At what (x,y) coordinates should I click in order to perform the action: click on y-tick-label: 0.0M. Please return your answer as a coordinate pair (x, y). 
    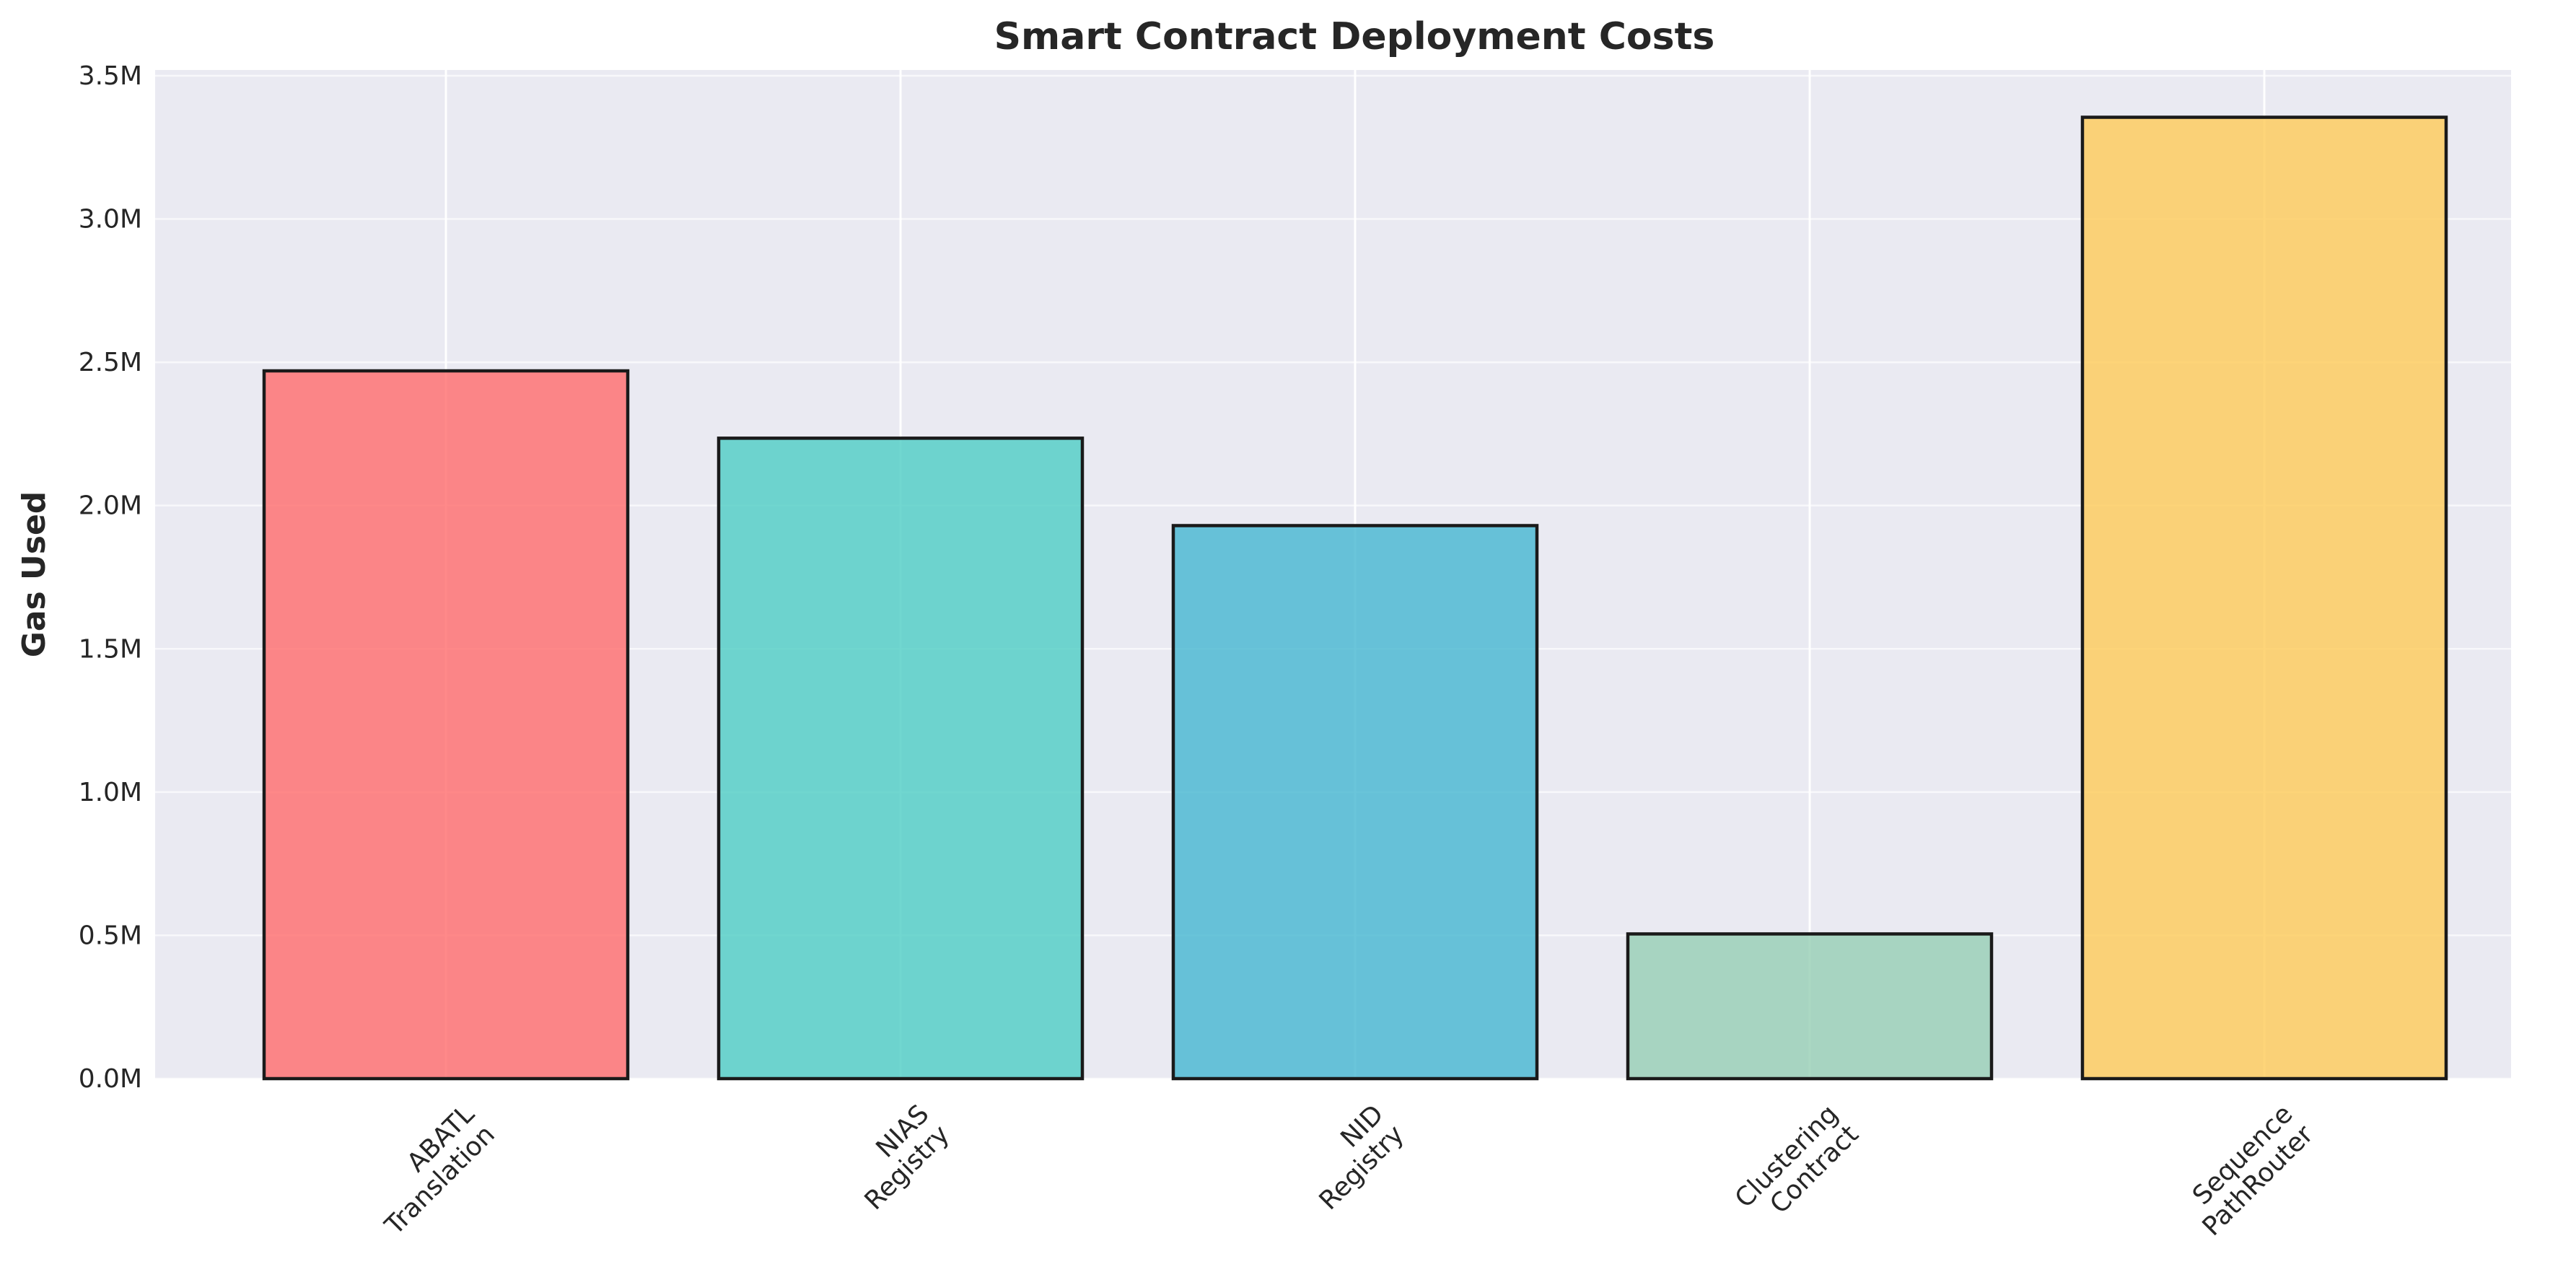
    Looking at the image, I should click on (110, 1079).